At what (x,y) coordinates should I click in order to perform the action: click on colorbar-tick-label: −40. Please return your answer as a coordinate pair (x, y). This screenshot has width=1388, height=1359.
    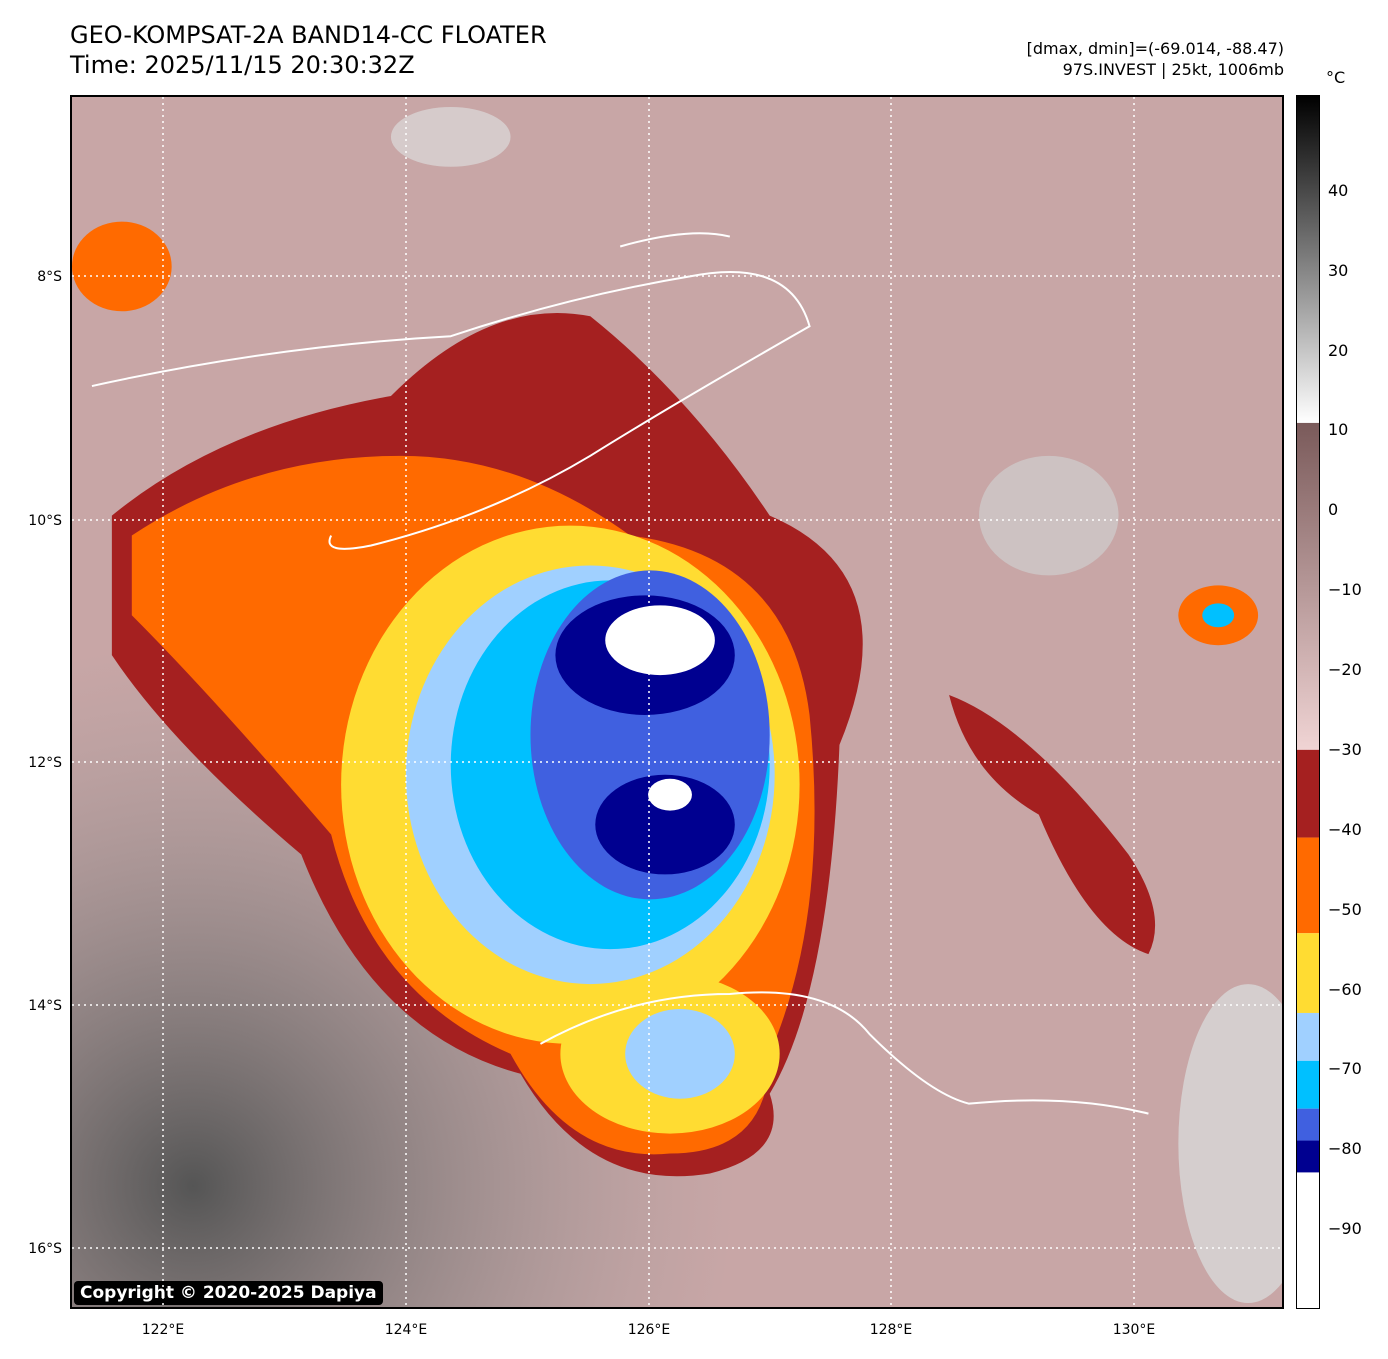
    Looking at the image, I should click on (1345, 829).